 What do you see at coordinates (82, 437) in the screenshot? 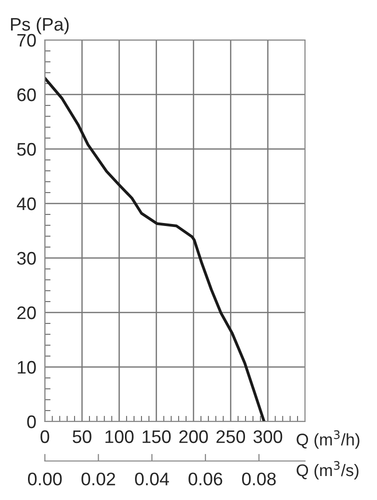
I see `x-tick-label: 50` at bounding box center [82, 437].